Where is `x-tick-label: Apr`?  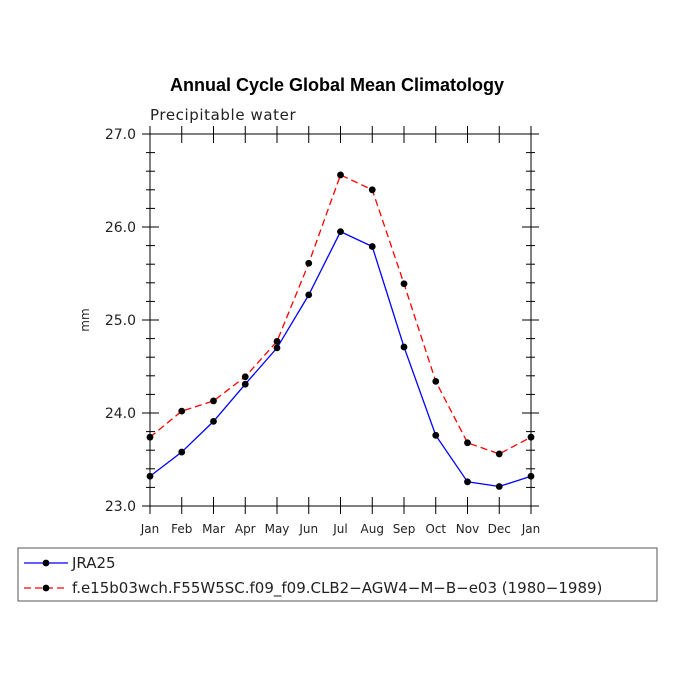
x-tick-label: Apr is located at coordinates (245, 529).